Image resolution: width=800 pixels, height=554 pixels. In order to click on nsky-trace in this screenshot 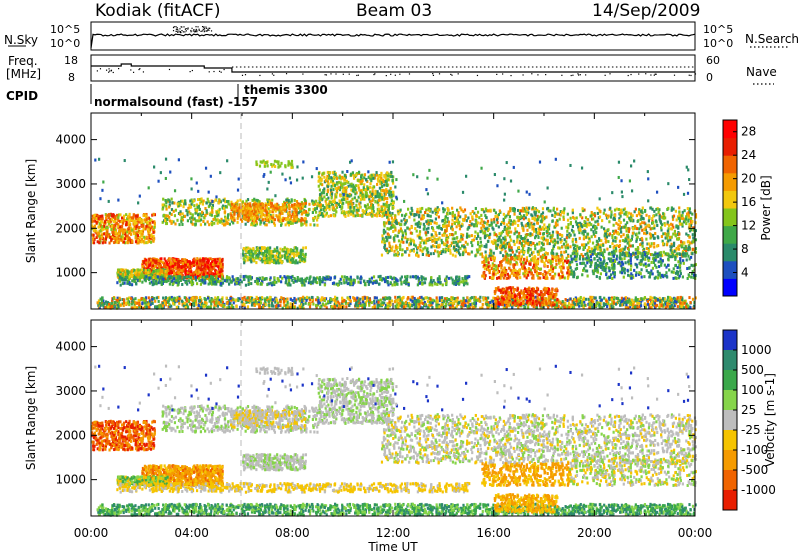, I will do `click(393, 41)`.